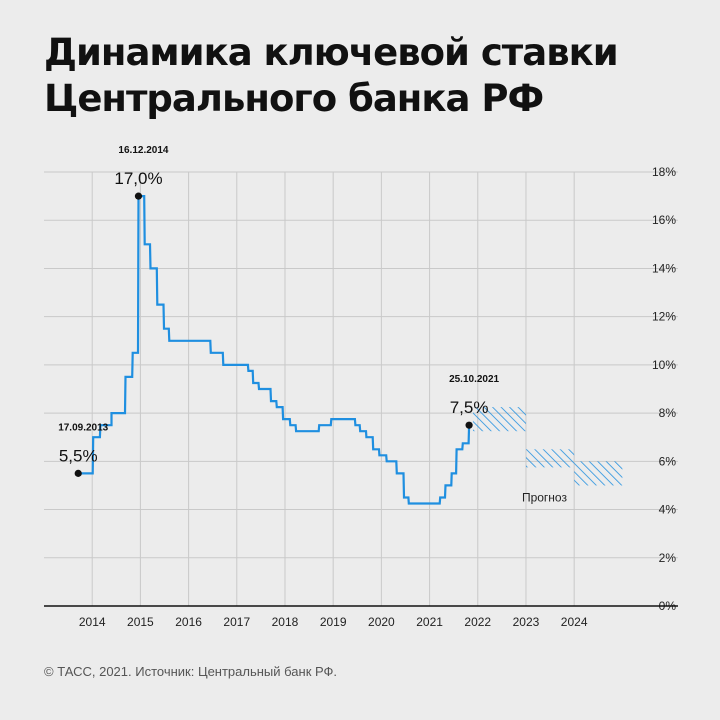 This screenshot has height=720, width=720. I want to click on x-tick-label: 2019, so click(333, 622).